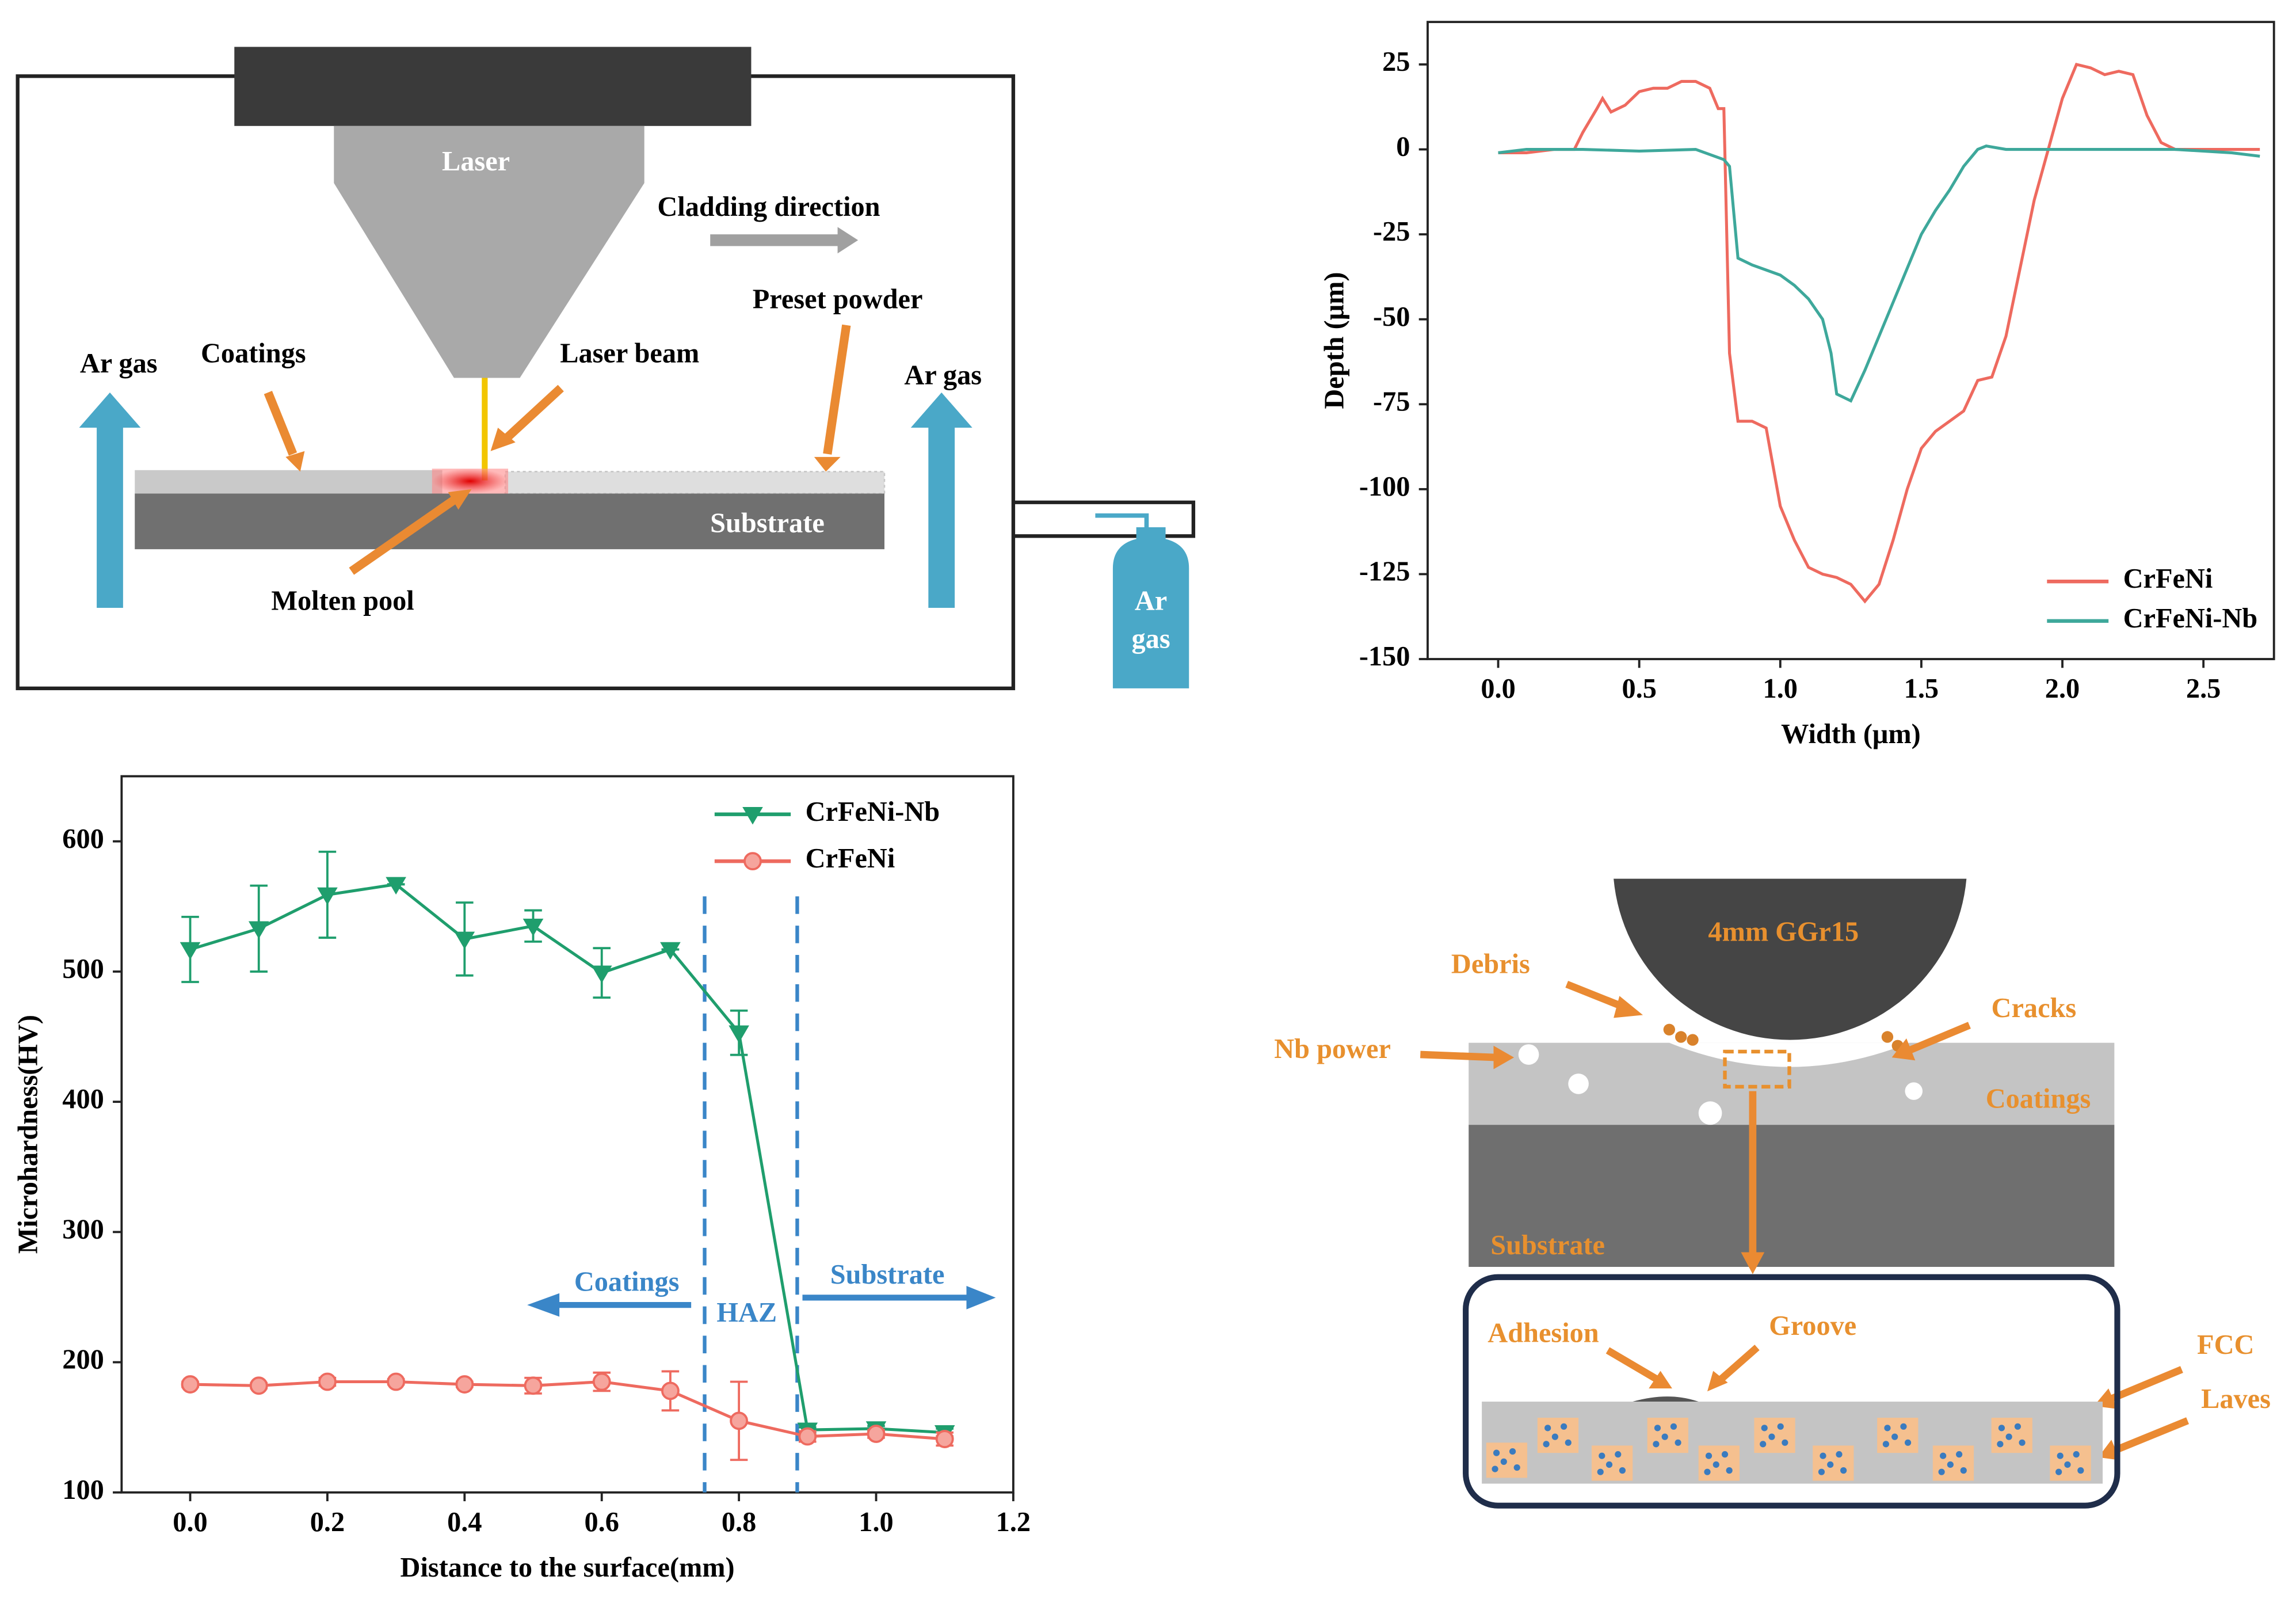 Image resolution: width=2296 pixels, height=1614 pixels. What do you see at coordinates (609, 1305) in the screenshot?
I see `annotation-arrow` at bounding box center [609, 1305].